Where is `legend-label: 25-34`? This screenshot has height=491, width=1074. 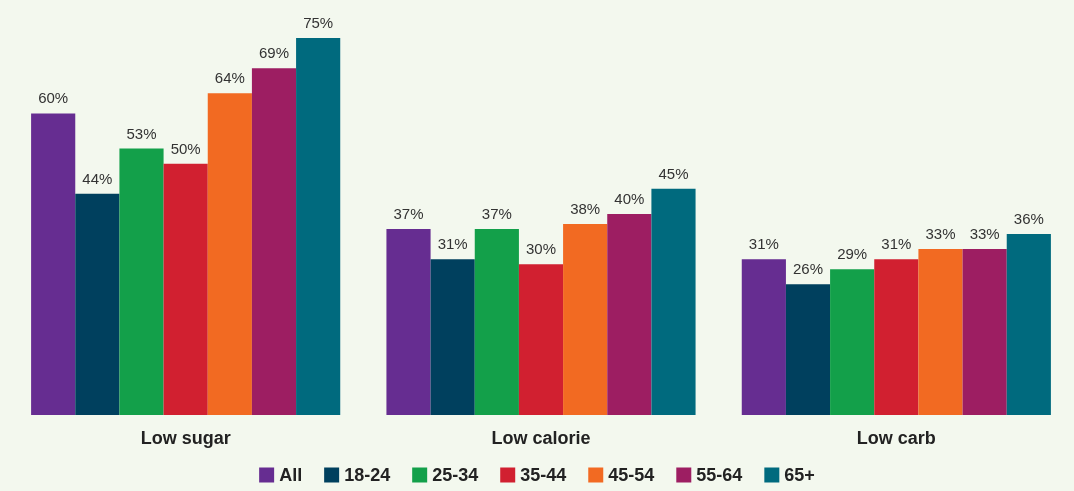 legend-label: 25-34 is located at coordinates (455, 475).